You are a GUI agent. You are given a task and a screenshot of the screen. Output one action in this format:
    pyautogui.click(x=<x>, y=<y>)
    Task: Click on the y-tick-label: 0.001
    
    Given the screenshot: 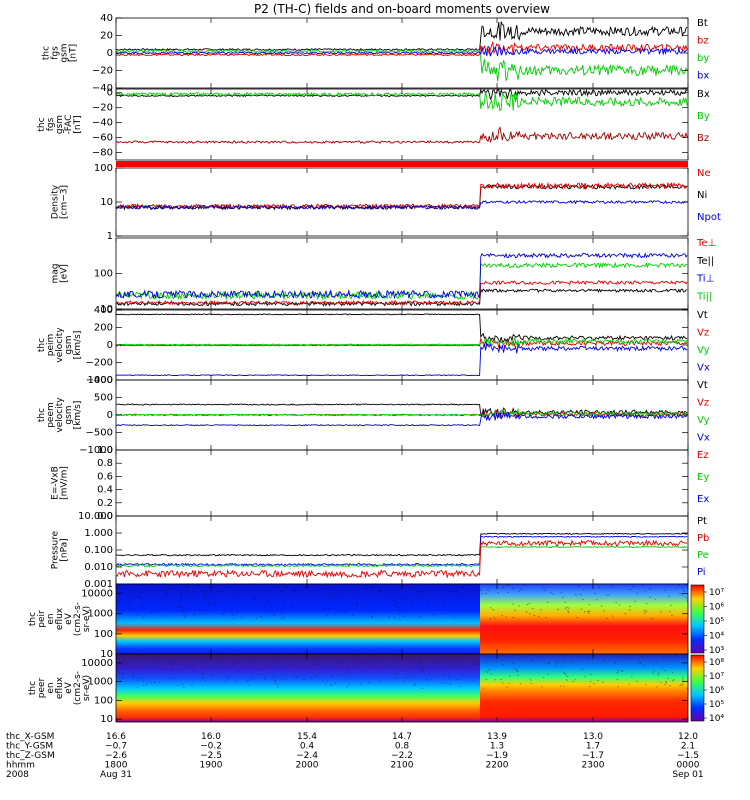 What is the action you would take?
    pyautogui.click(x=98, y=584)
    